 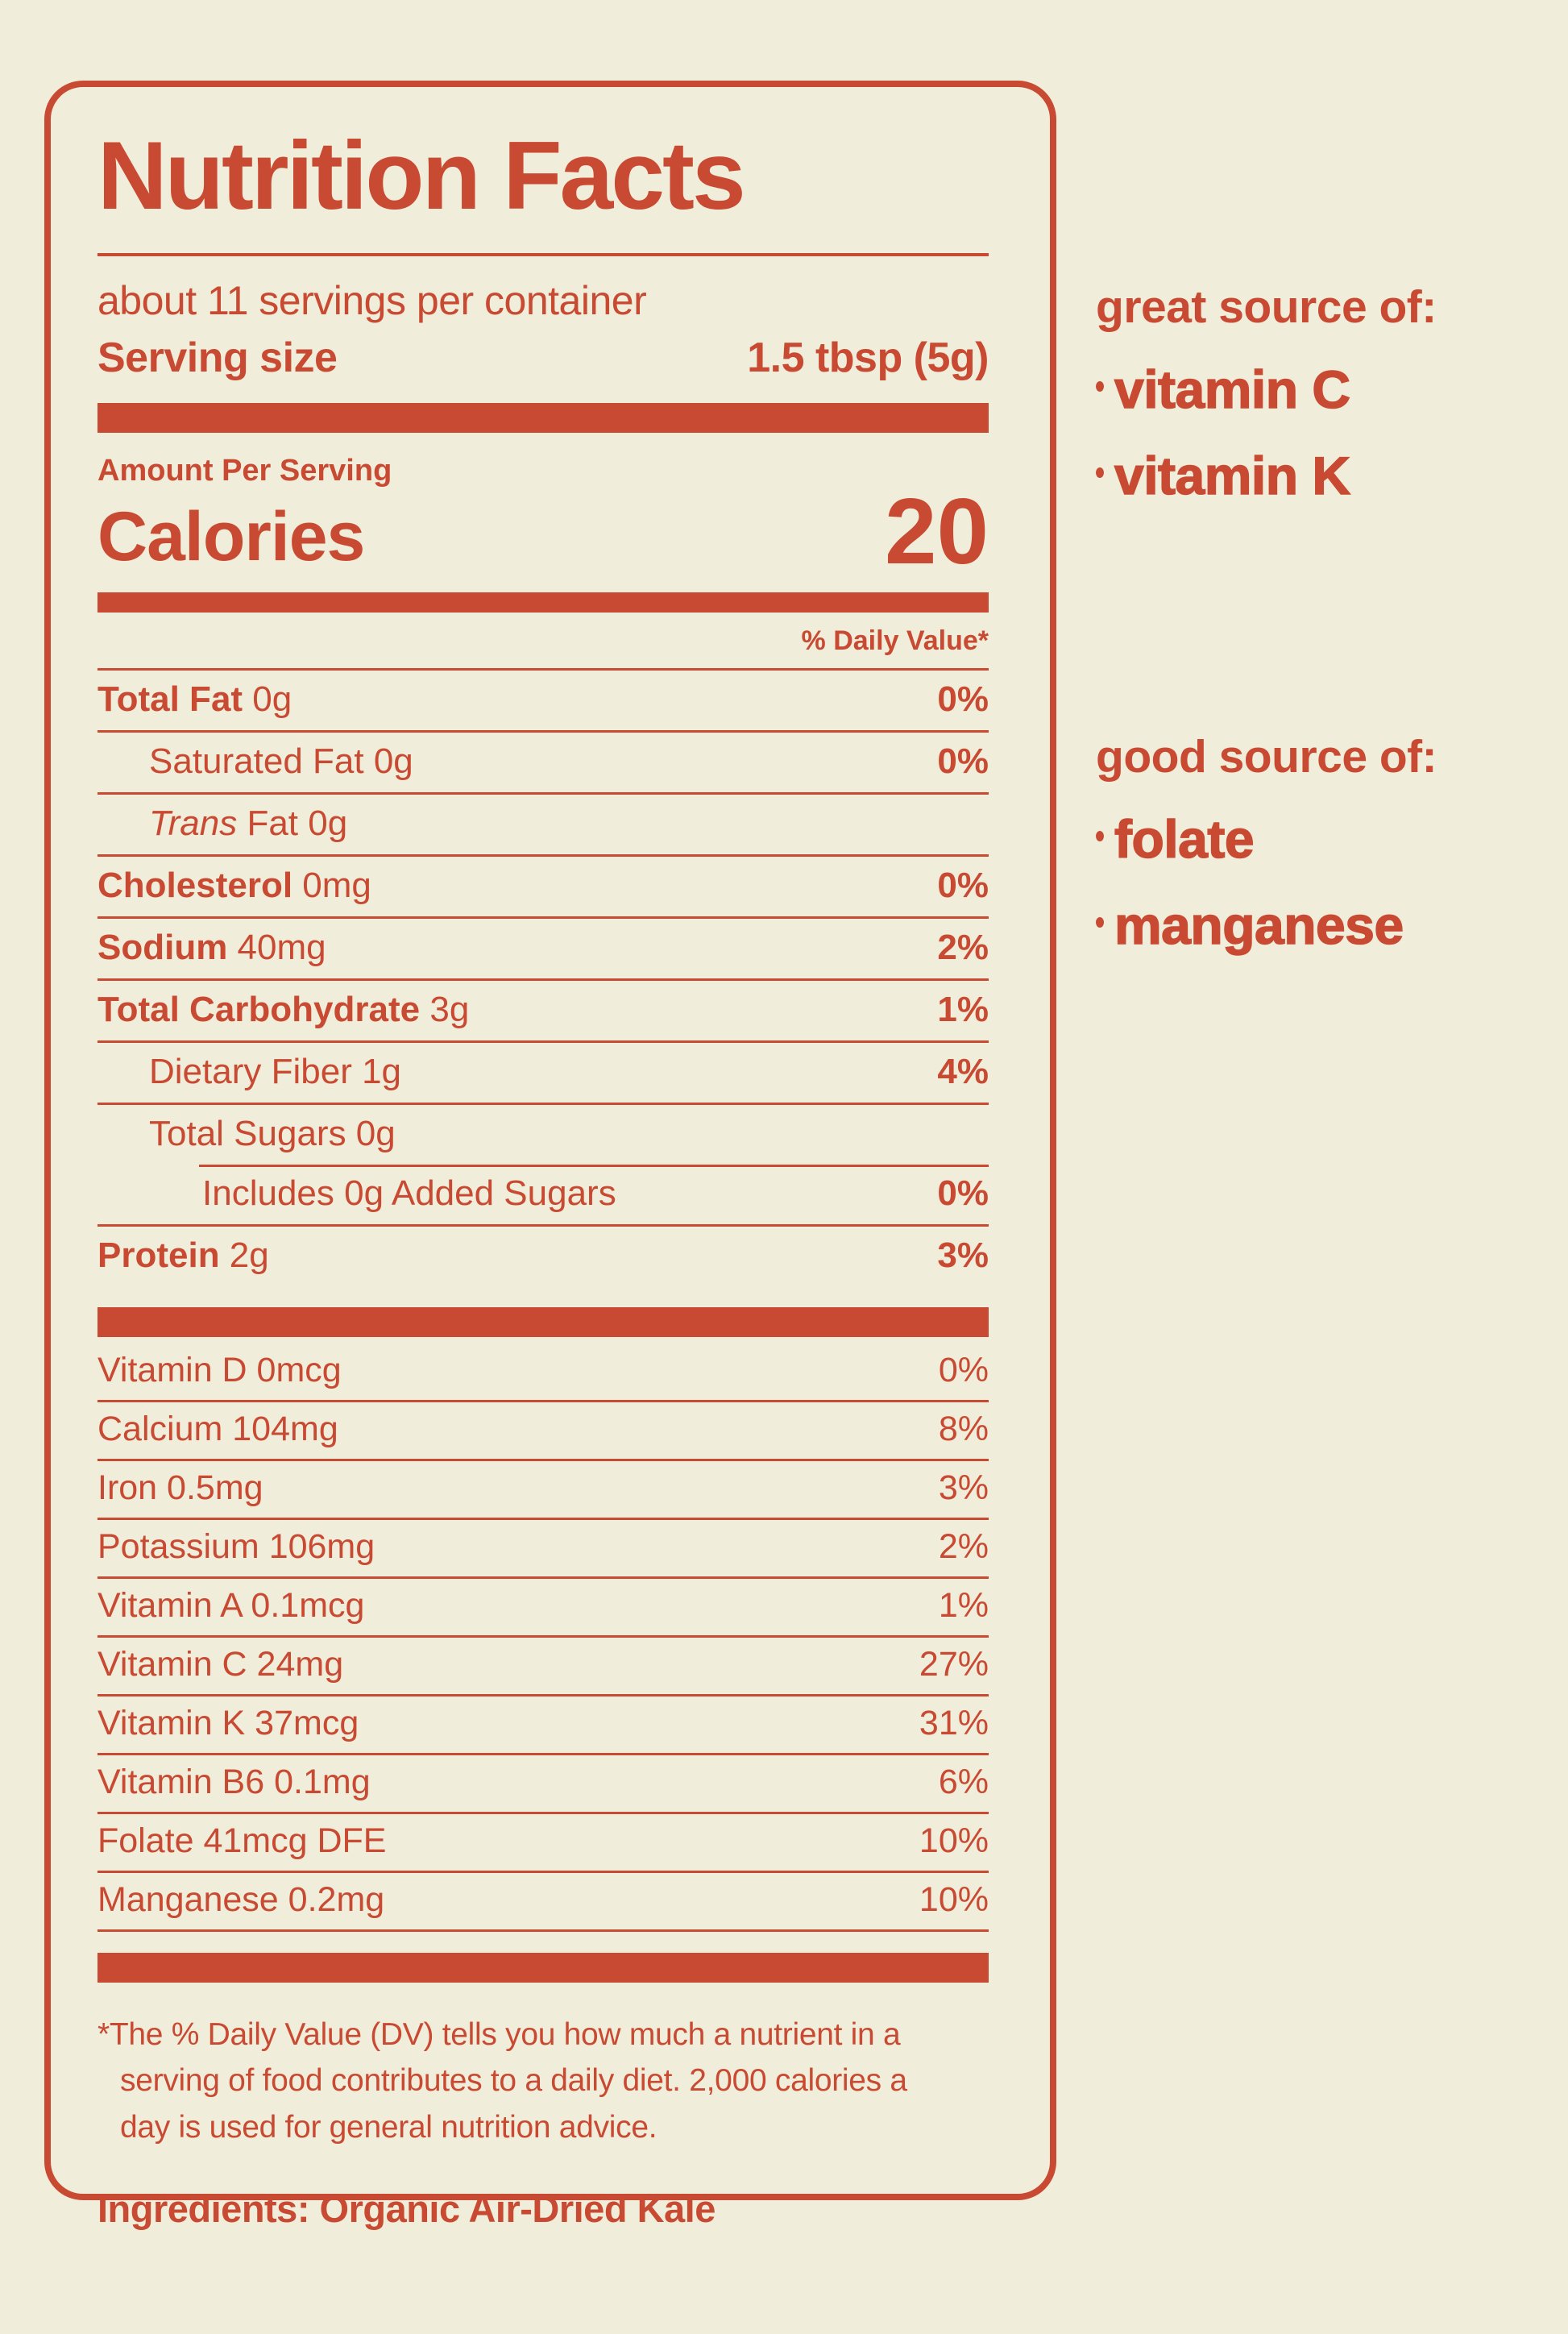 What do you see at coordinates (543, 1967) in the screenshot?
I see `section-bar-bottom` at bounding box center [543, 1967].